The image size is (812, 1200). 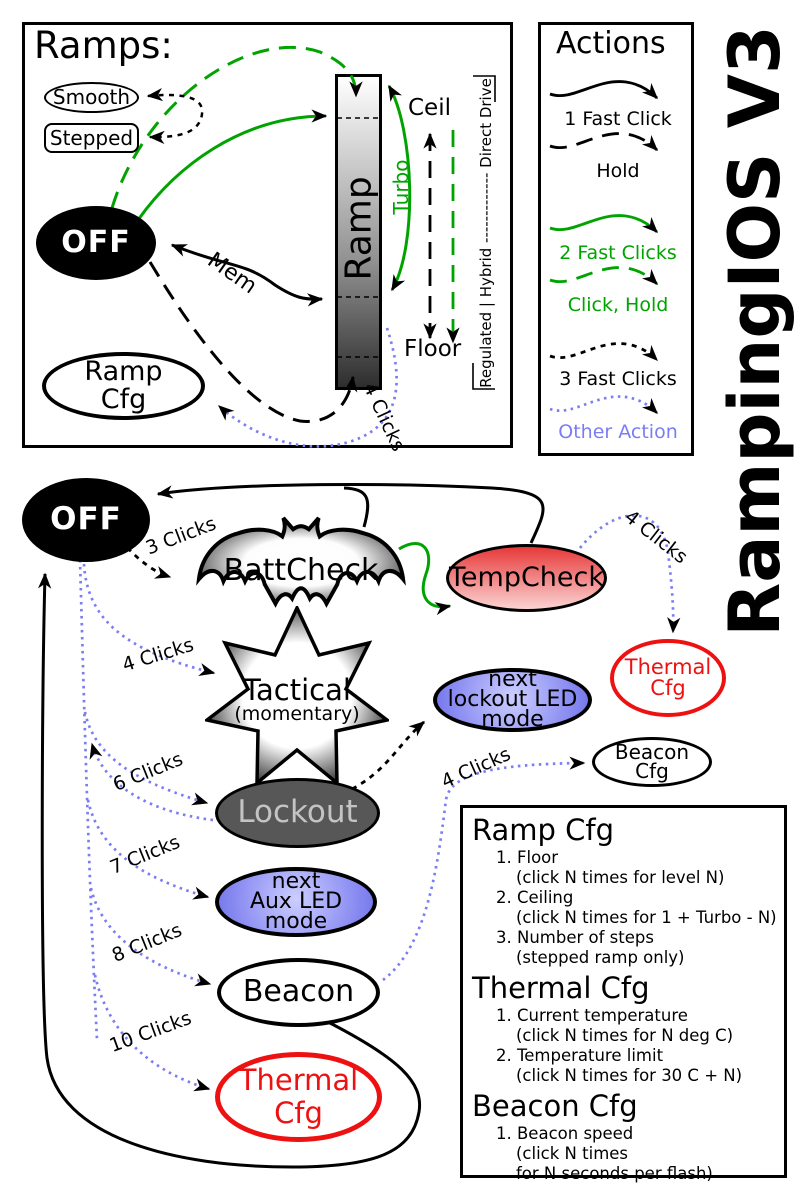 I want to click on ramp-bar-label: Ramp, so click(x=359, y=228).